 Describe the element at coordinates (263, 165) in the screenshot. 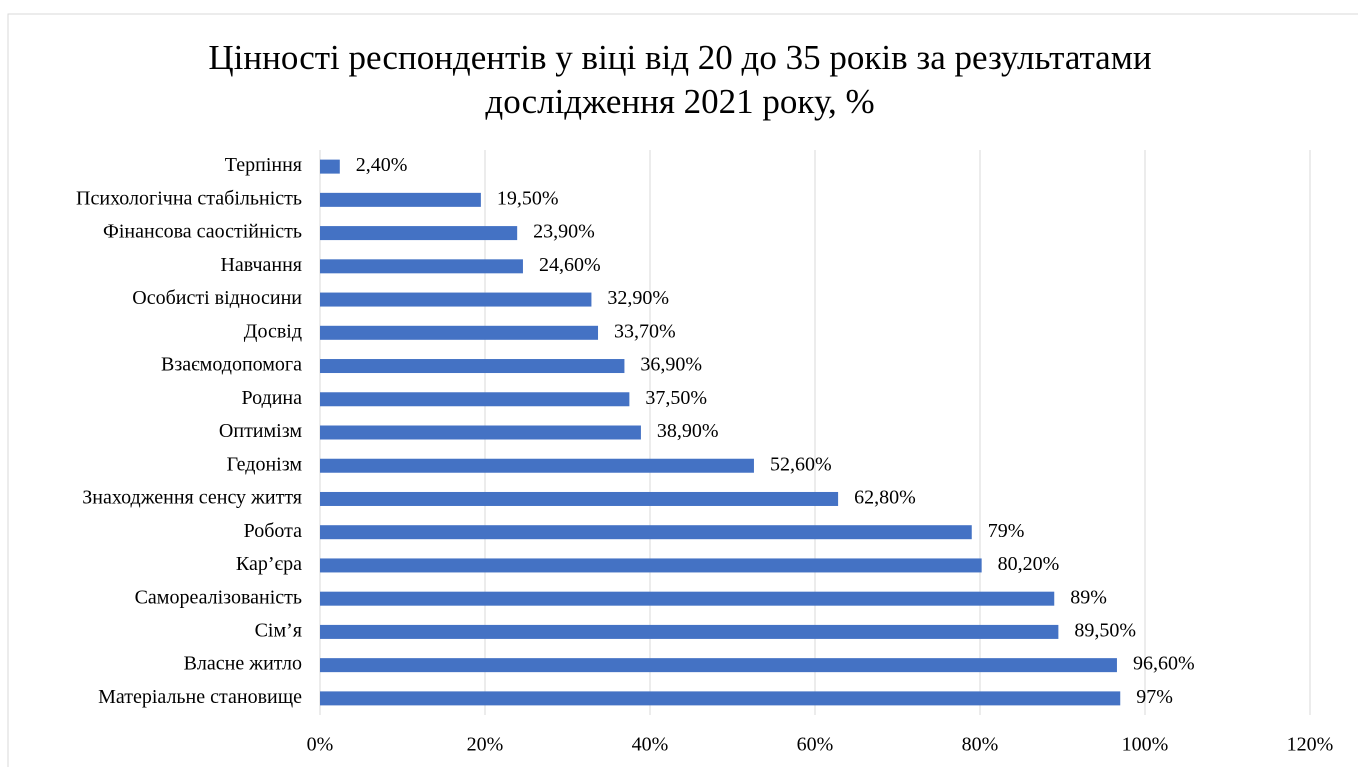

I see `y-tick-label: Терпіння` at that location.